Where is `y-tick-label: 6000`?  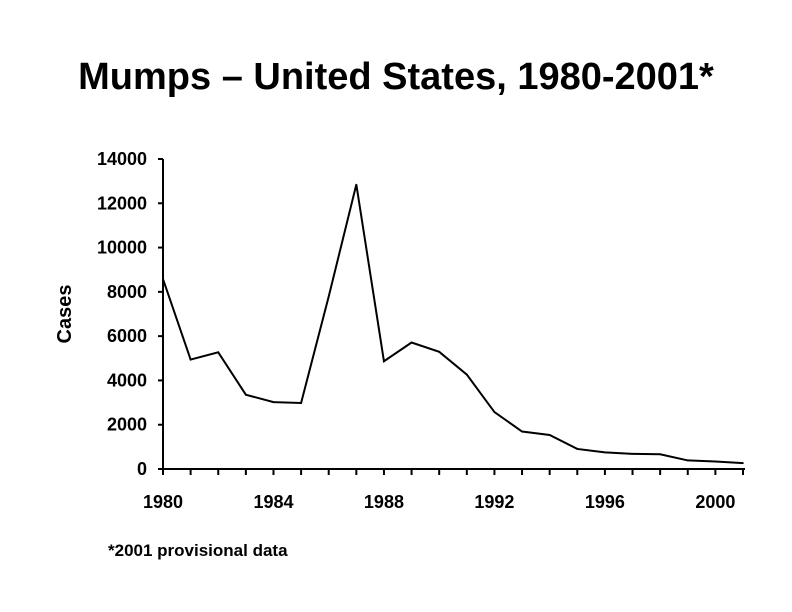
y-tick-label: 6000 is located at coordinates (127, 336).